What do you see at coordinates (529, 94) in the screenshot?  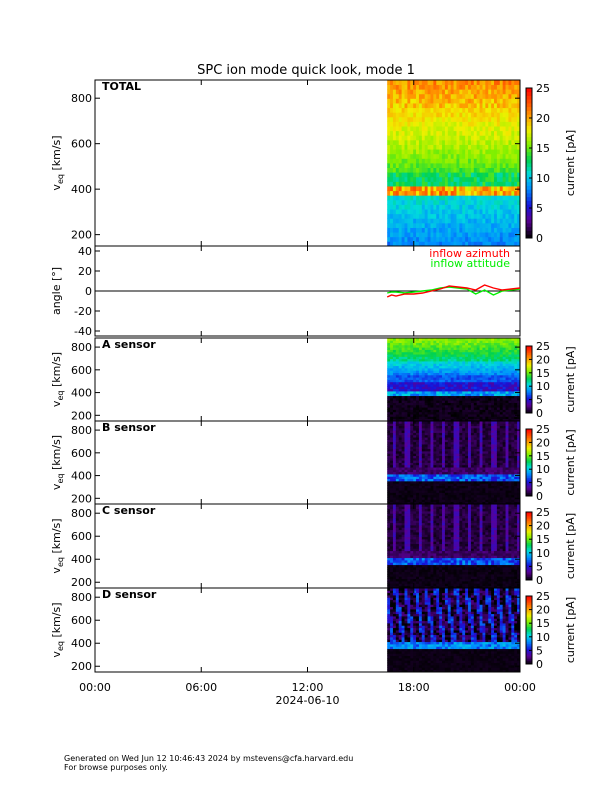 I see `colorbar-segment` at bounding box center [529, 94].